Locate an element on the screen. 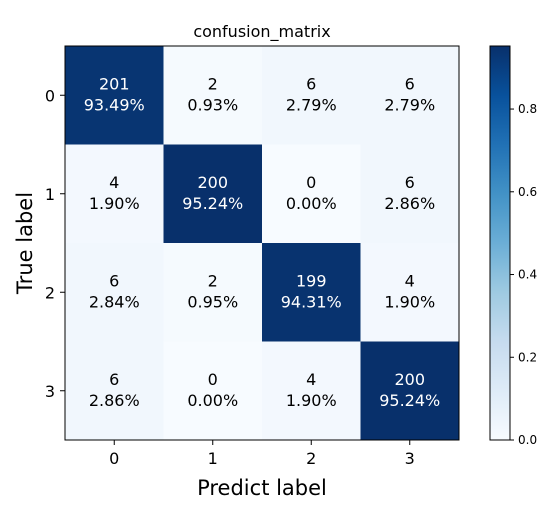  x-tick-label: 0 is located at coordinates (114, 458).